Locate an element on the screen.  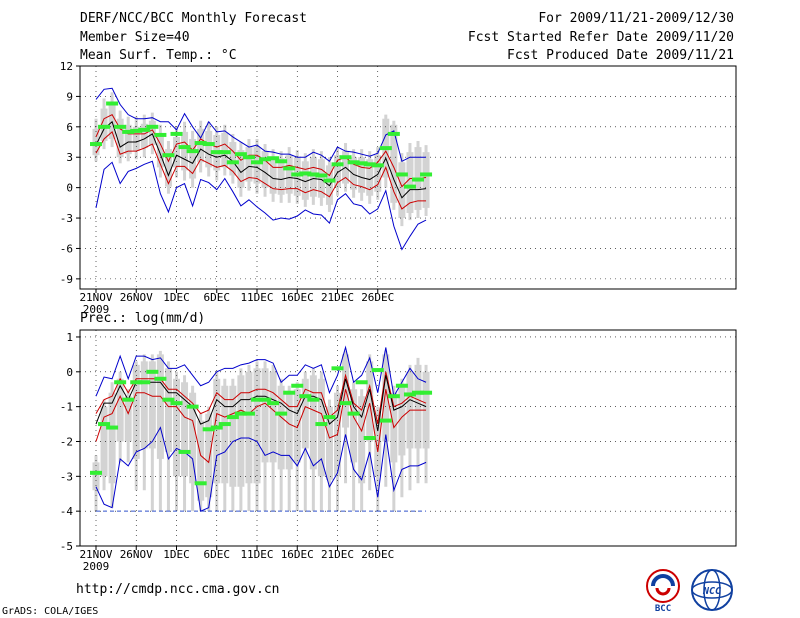
x-tick-label: 21DEC is located at coordinates (337, 297).